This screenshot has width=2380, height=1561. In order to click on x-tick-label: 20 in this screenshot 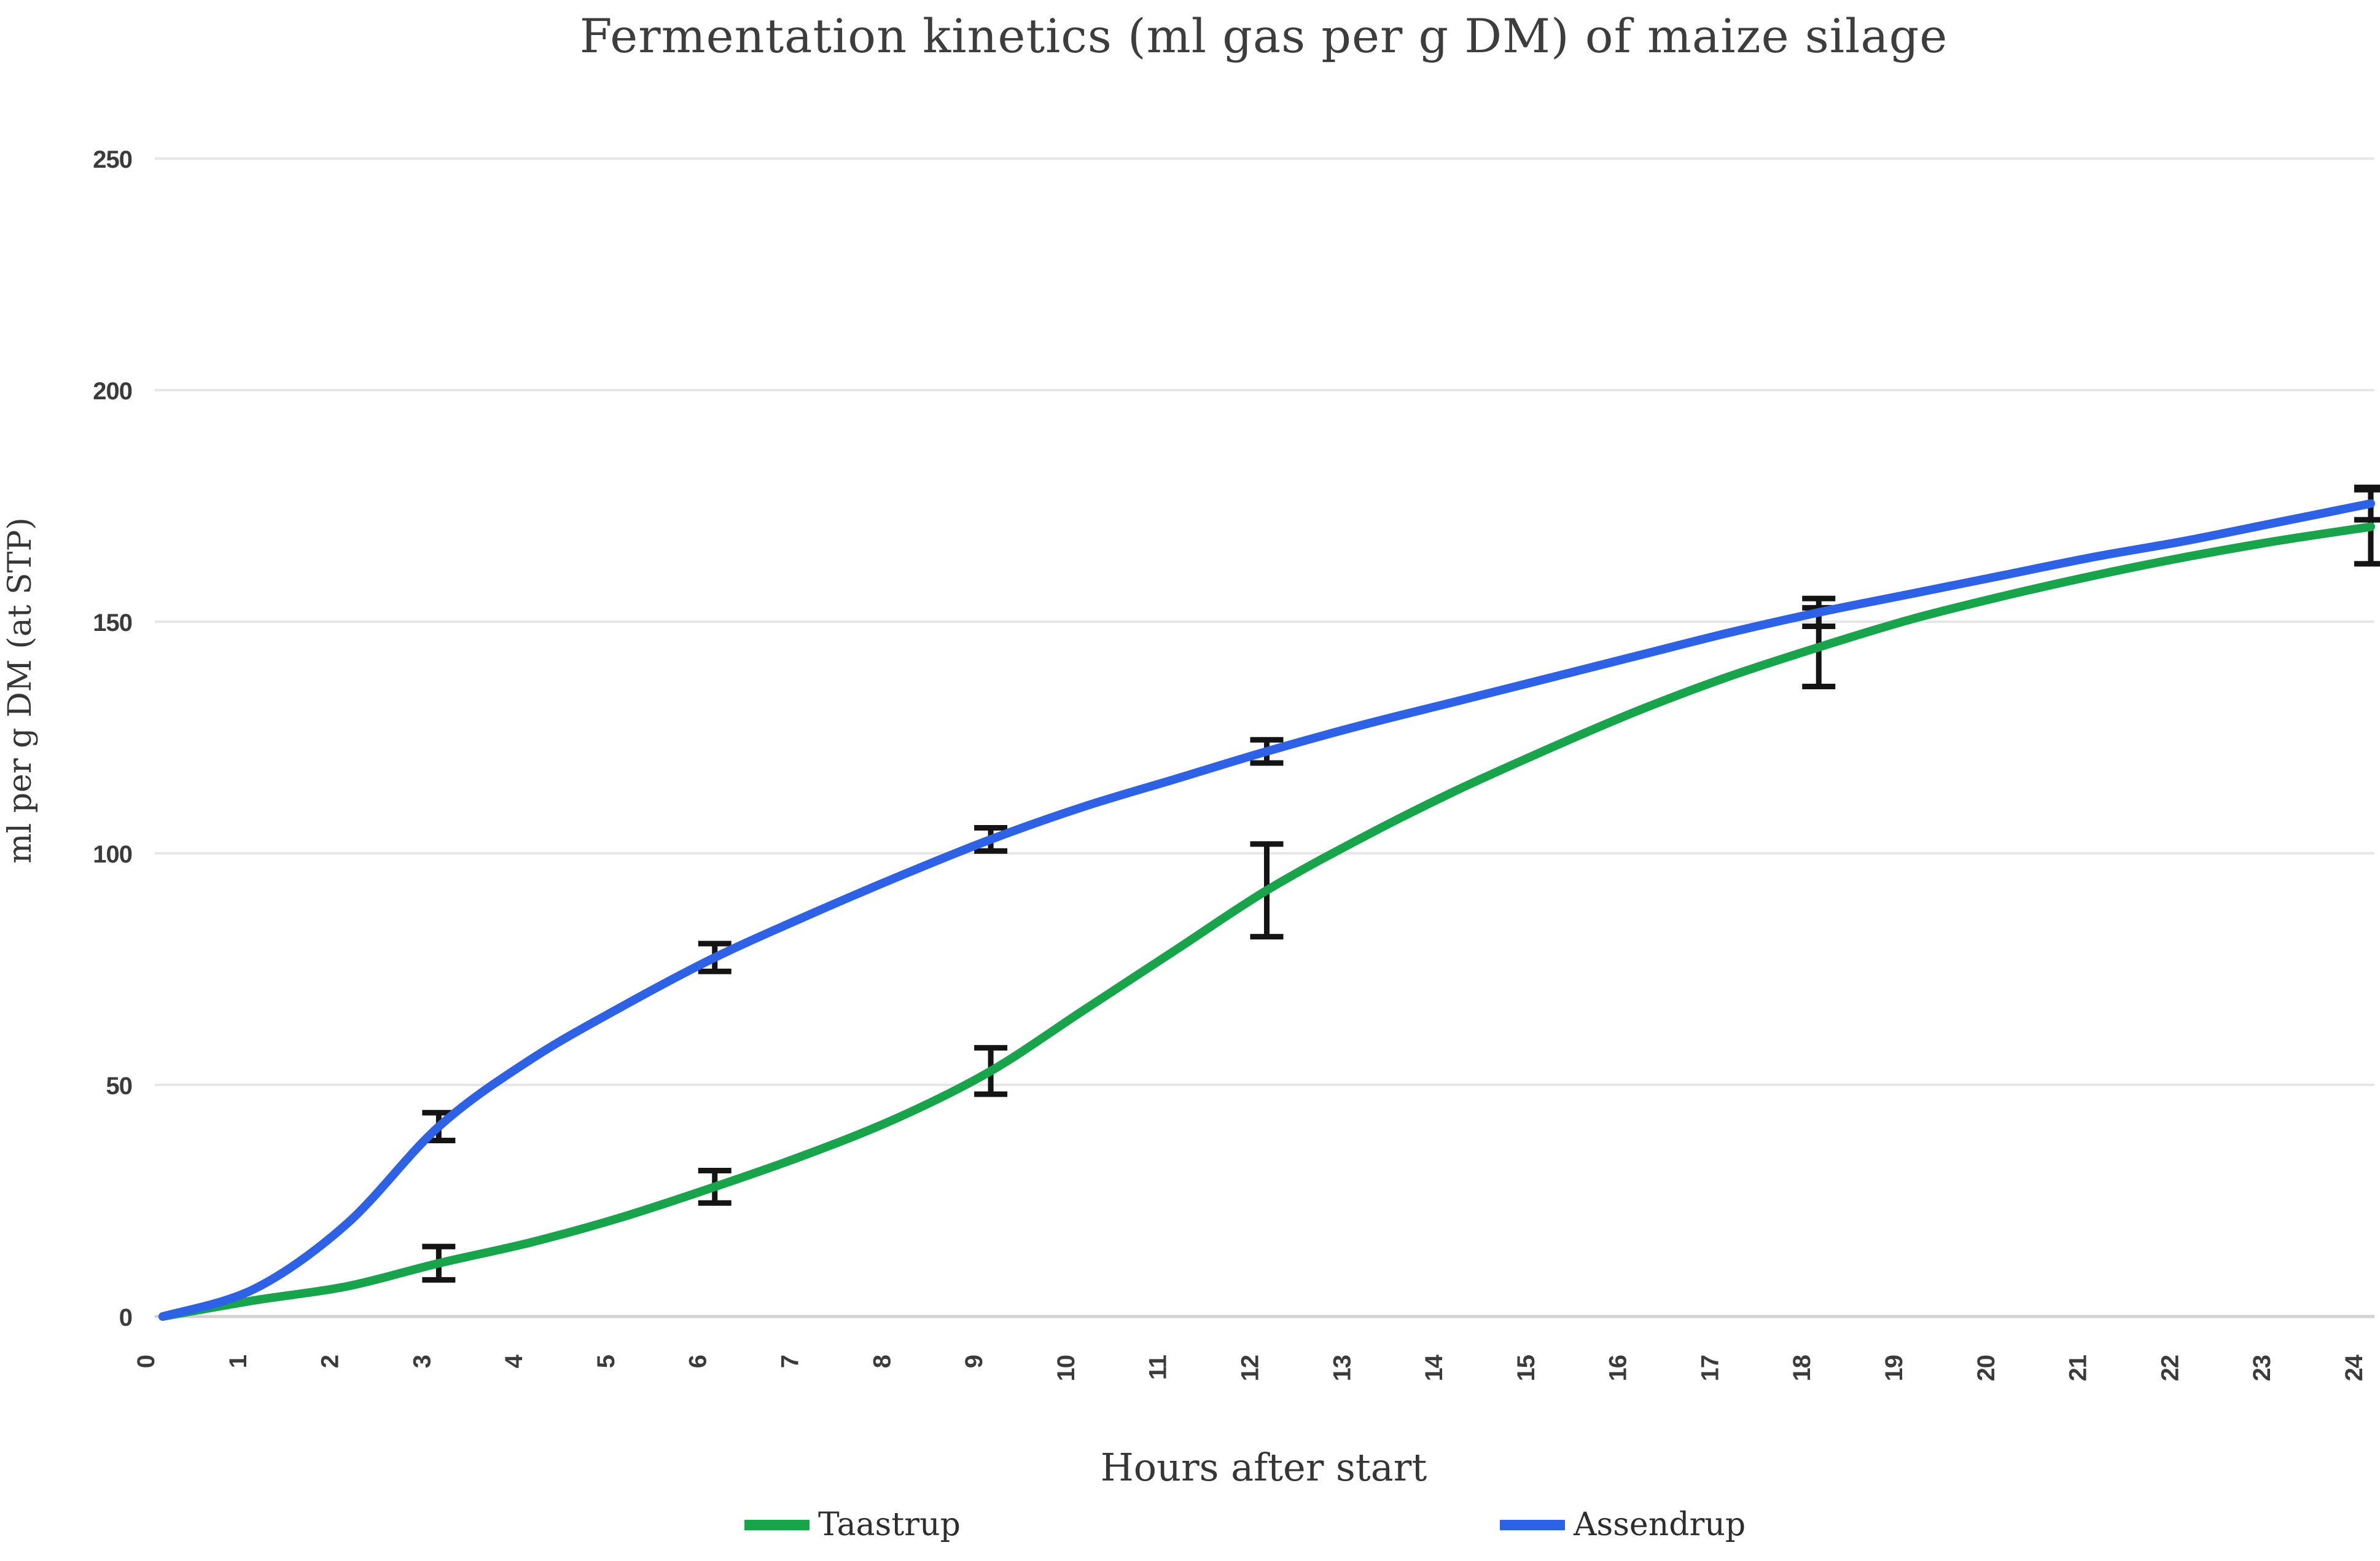, I will do `click(1986, 1368)`.